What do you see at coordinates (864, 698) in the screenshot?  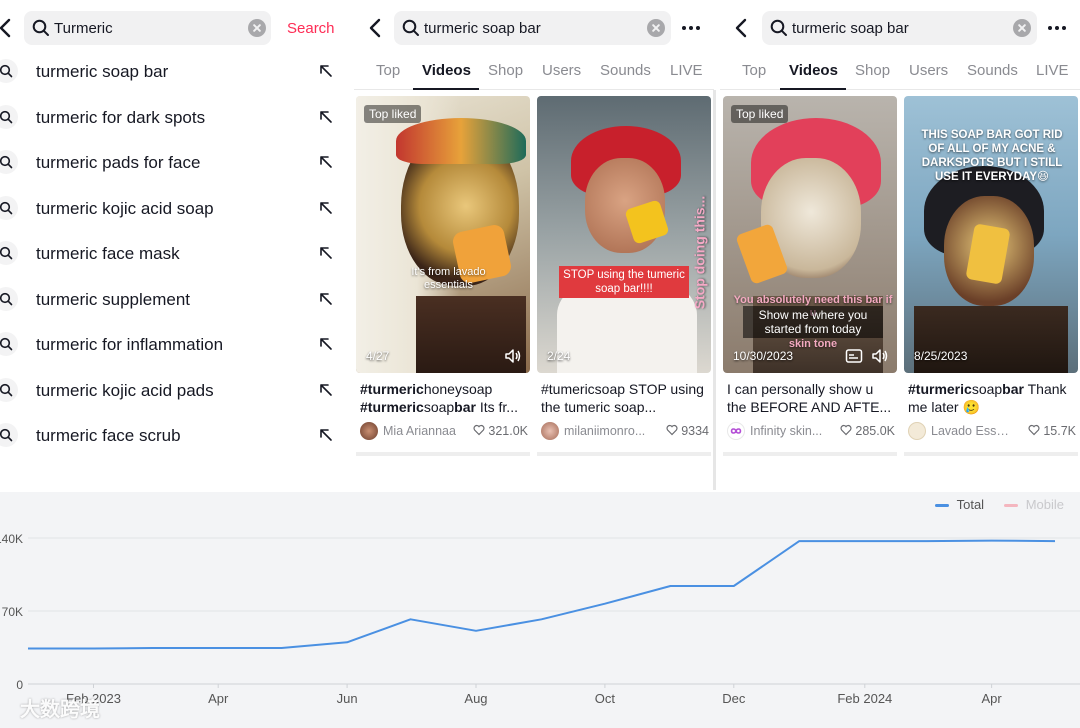 I see `x-tick-label: Feb 2024` at bounding box center [864, 698].